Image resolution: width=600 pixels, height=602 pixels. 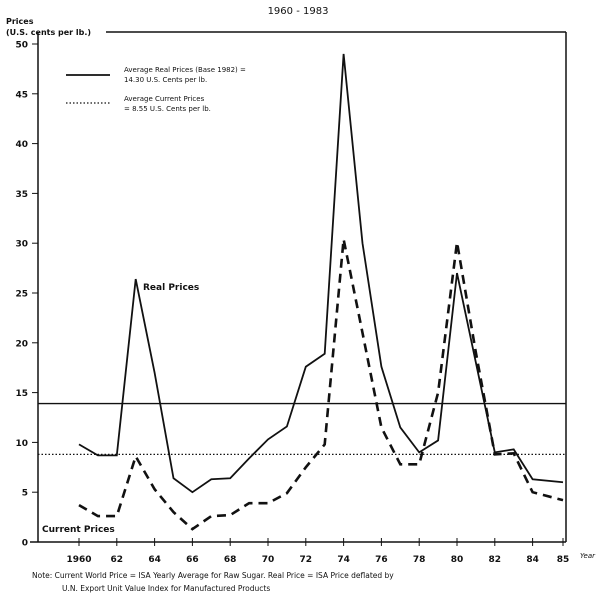 I want to click on y-tick-label: 0, so click(x=25, y=544).